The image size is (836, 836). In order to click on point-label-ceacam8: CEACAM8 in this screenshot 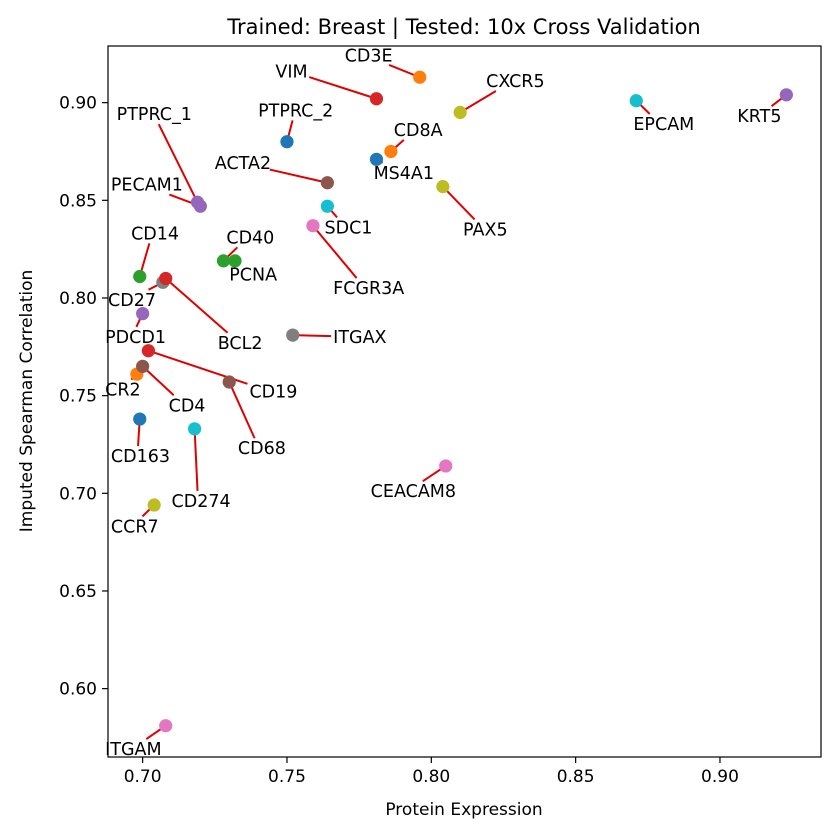, I will do `click(413, 492)`.